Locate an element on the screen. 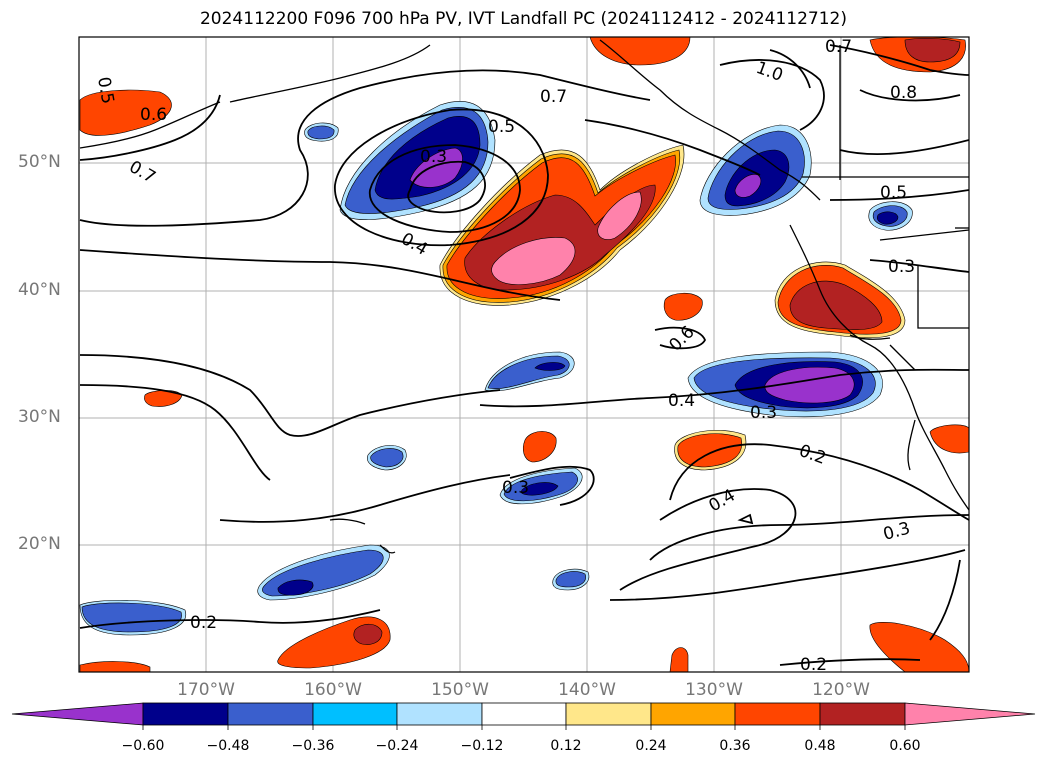 The height and width of the screenshot is (765, 1047). colorbar-tick: −0.24 is located at coordinates (397, 746).